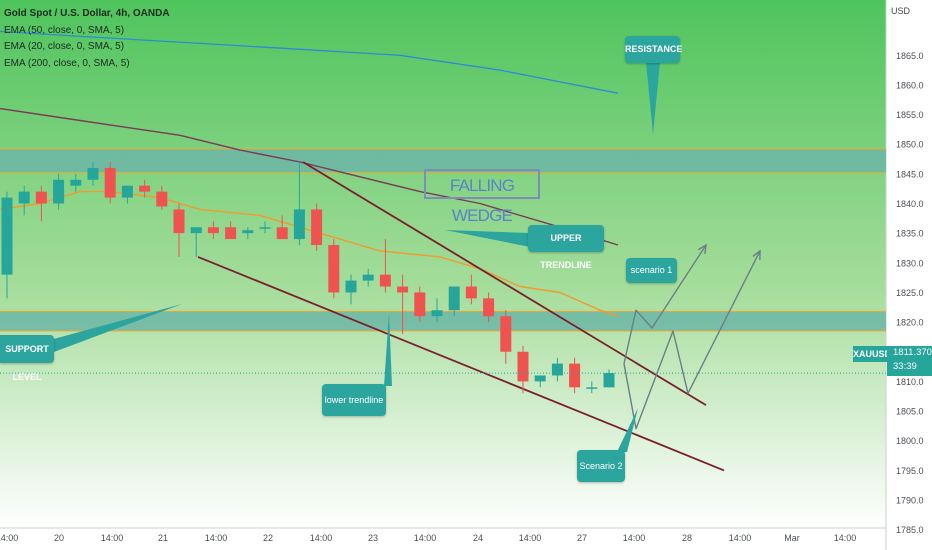 This screenshot has width=932, height=550. I want to click on x-tick-label: 24, so click(478, 538).